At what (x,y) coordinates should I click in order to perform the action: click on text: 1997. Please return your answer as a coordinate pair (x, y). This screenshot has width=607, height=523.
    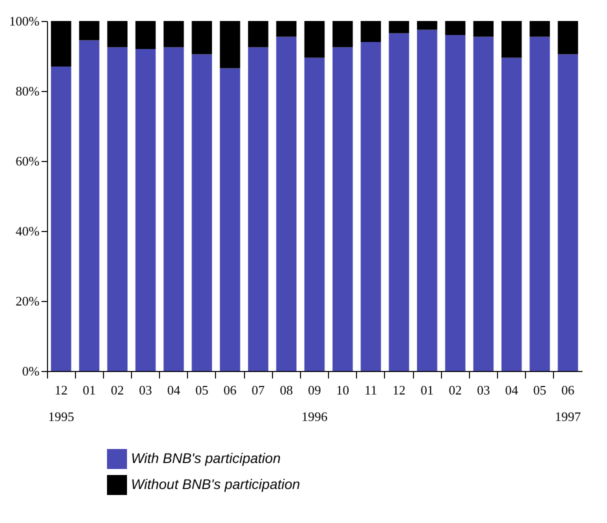
    Looking at the image, I should click on (568, 416).